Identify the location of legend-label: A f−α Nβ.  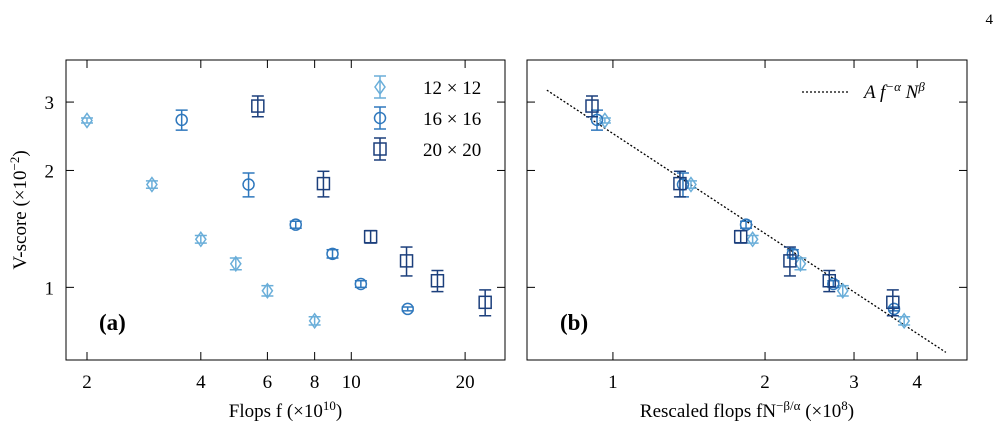
(893, 91).